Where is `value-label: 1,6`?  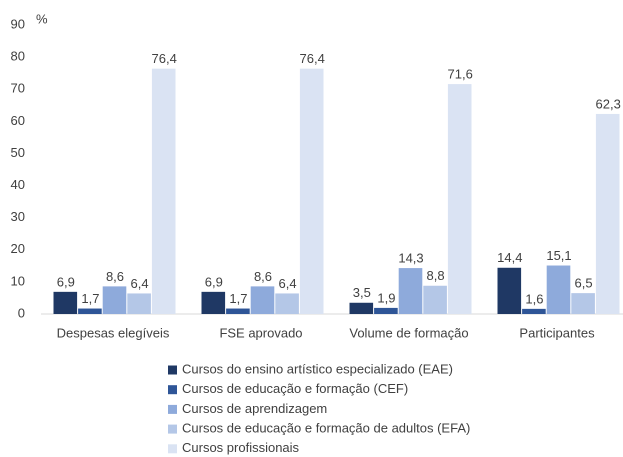
value-label: 1,6 is located at coordinates (534, 298).